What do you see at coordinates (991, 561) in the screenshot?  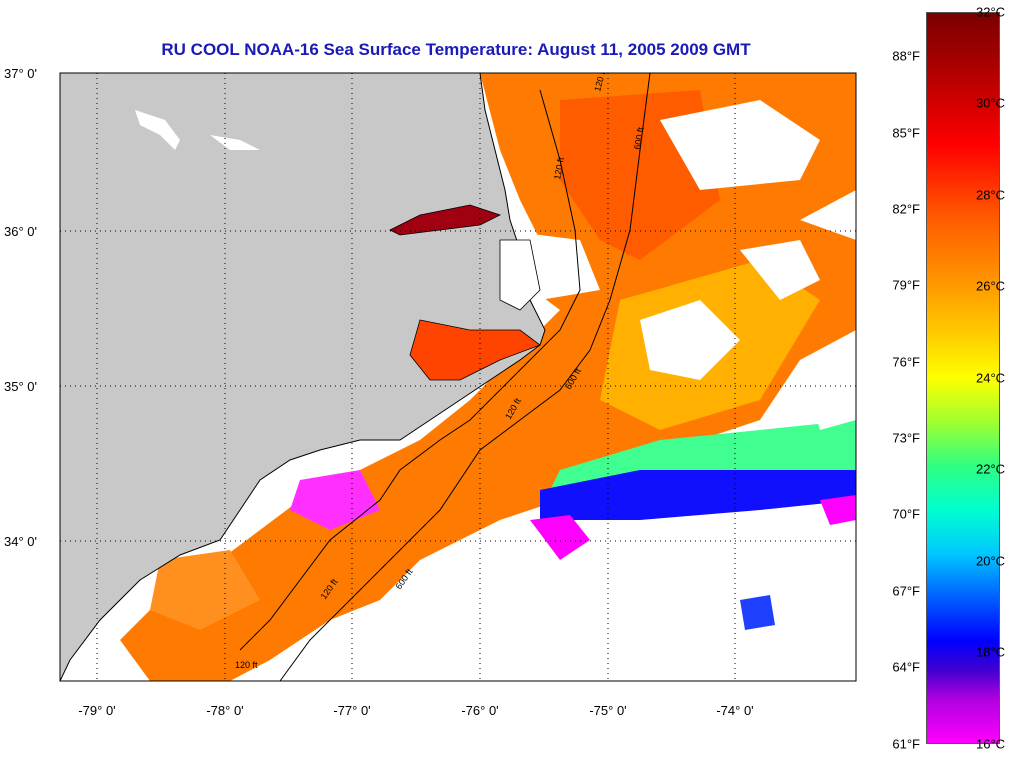 I see `celsius-tick-20: 20°C` at bounding box center [991, 561].